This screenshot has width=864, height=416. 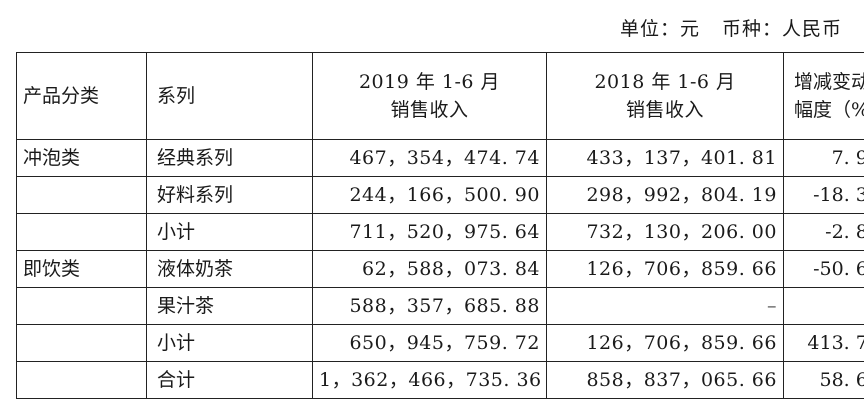 What do you see at coordinates (429, 82) in the screenshot?
I see `header-revenue-2019-line1: 2019 年 1-6 月` at bounding box center [429, 82].